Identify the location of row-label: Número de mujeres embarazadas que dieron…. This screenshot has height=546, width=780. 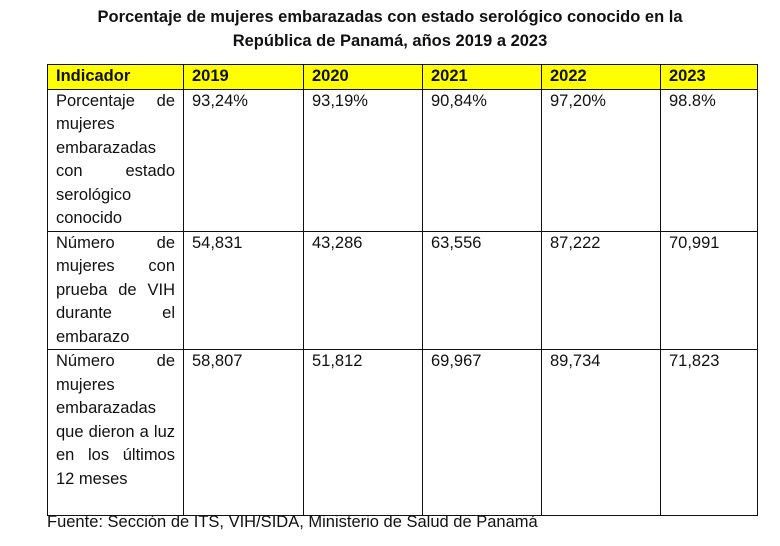
(115, 432).